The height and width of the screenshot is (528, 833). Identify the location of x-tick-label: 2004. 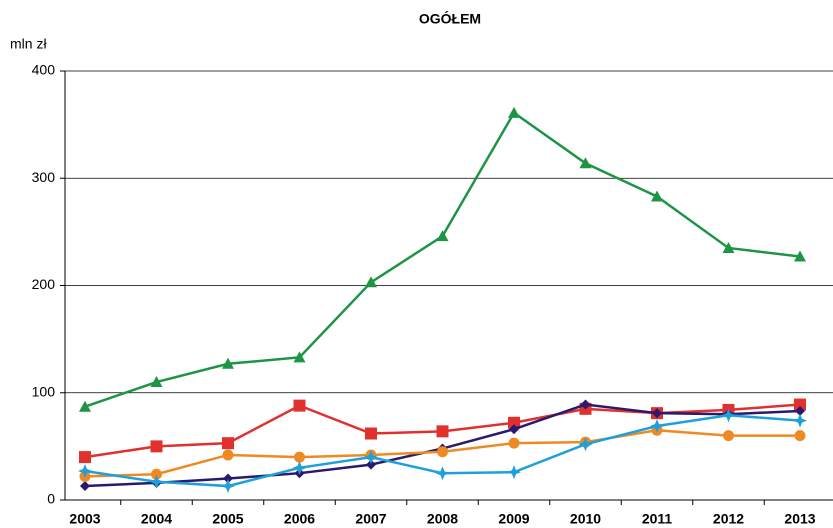
(156, 519).